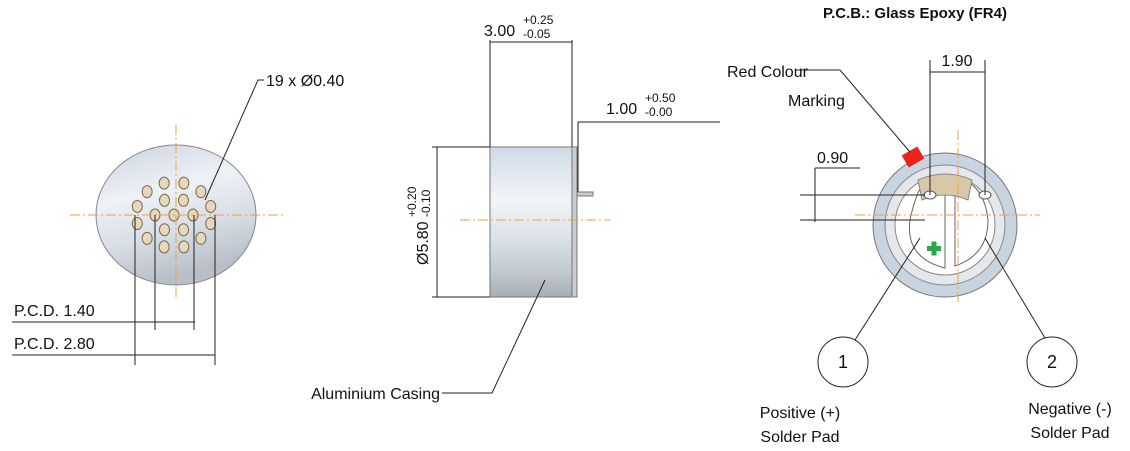 The height and width of the screenshot is (451, 1130). Describe the element at coordinates (54, 311) in the screenshot. I see `pcd-inner: P.C.D. 1.40` at that location.